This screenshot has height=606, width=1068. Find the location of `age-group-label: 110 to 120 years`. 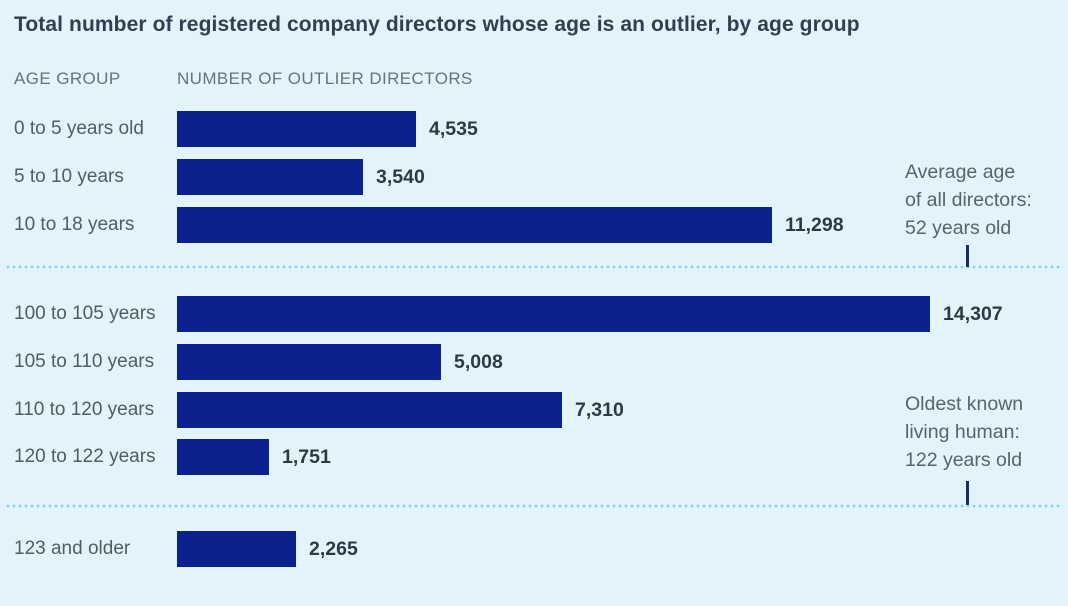

age-group-label: 110 to 120 years is located at coordinates (84, 409).